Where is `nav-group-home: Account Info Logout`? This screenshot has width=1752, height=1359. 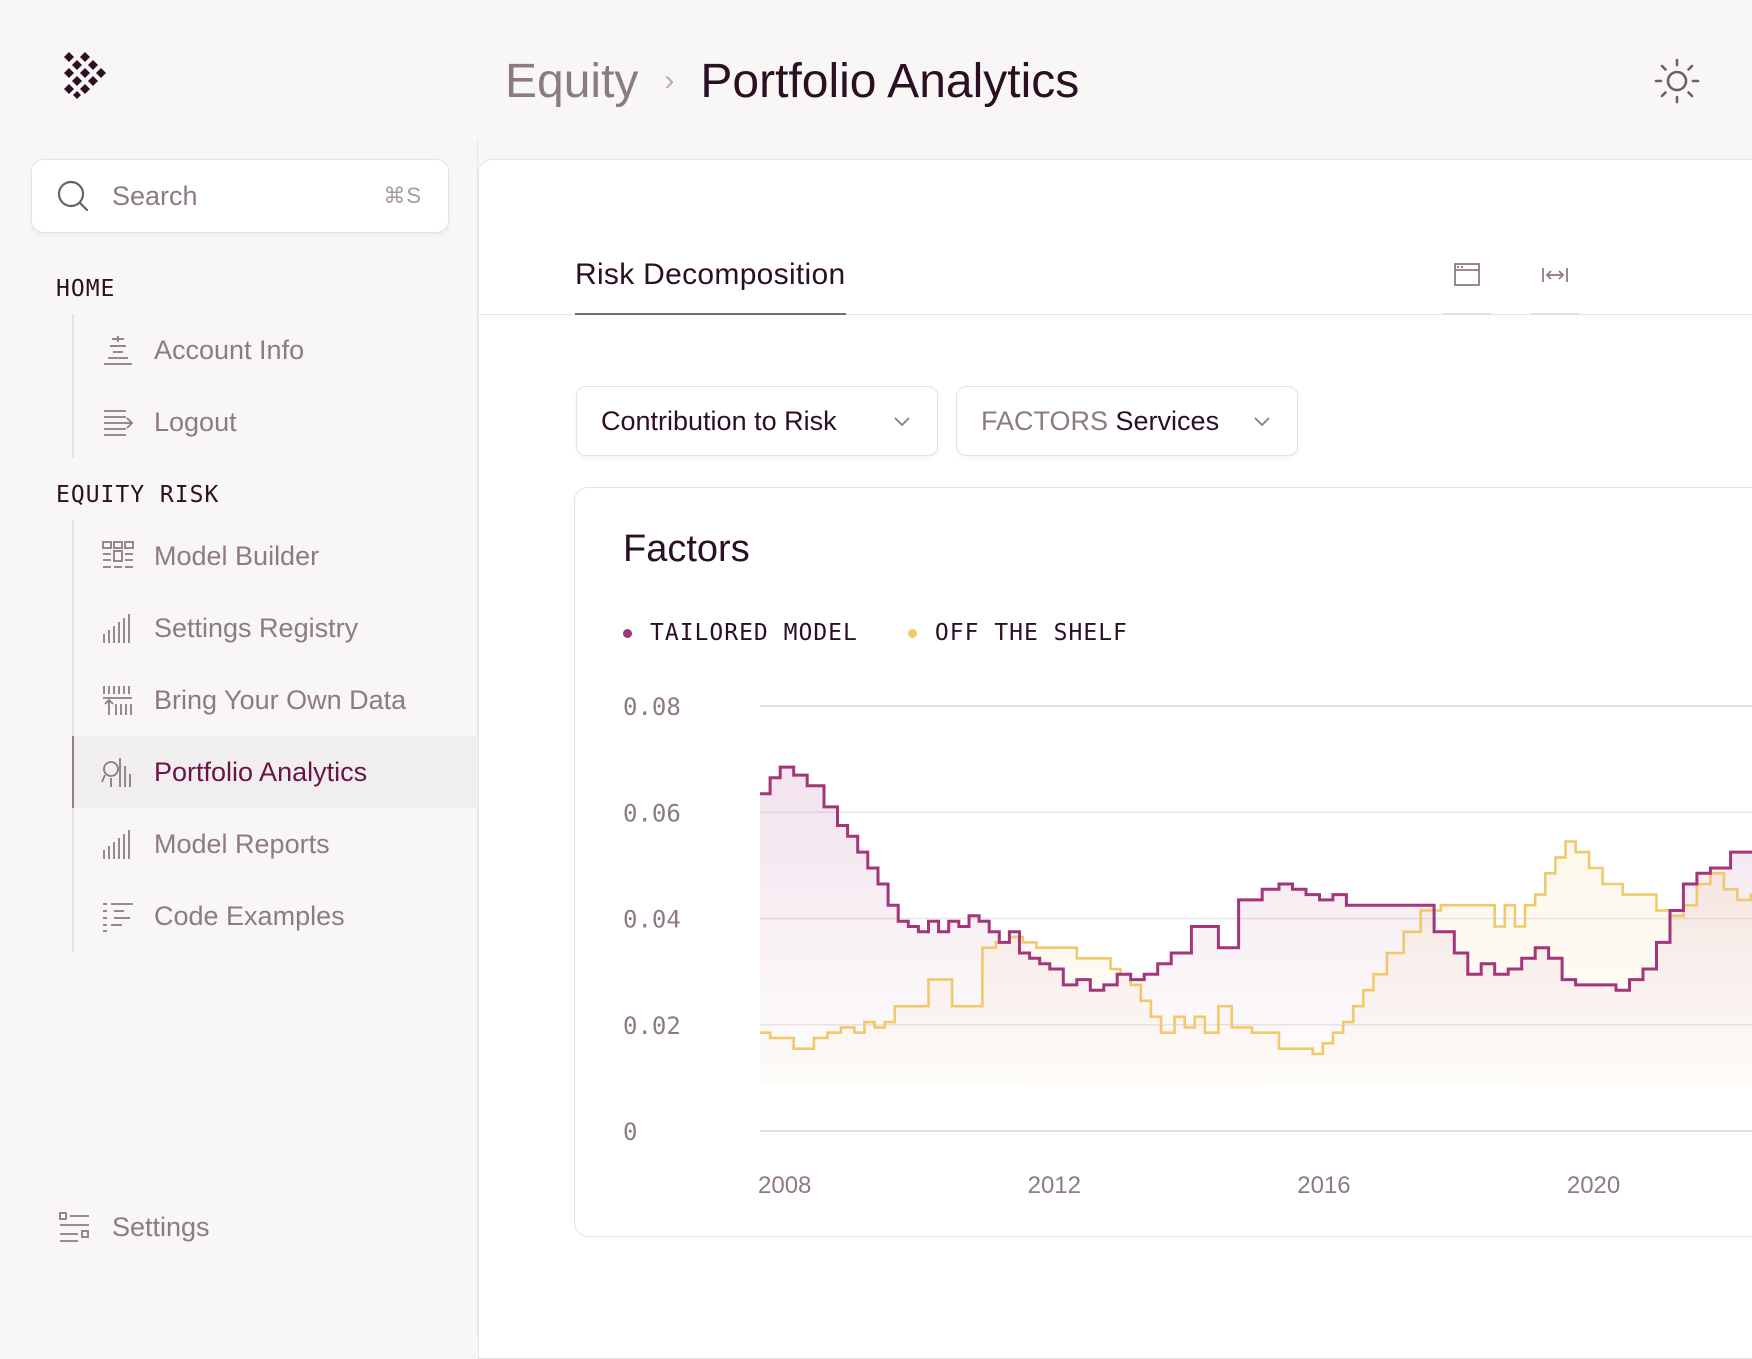 nav-group-home: Account Info Logout is located at coordinates (275, 386).